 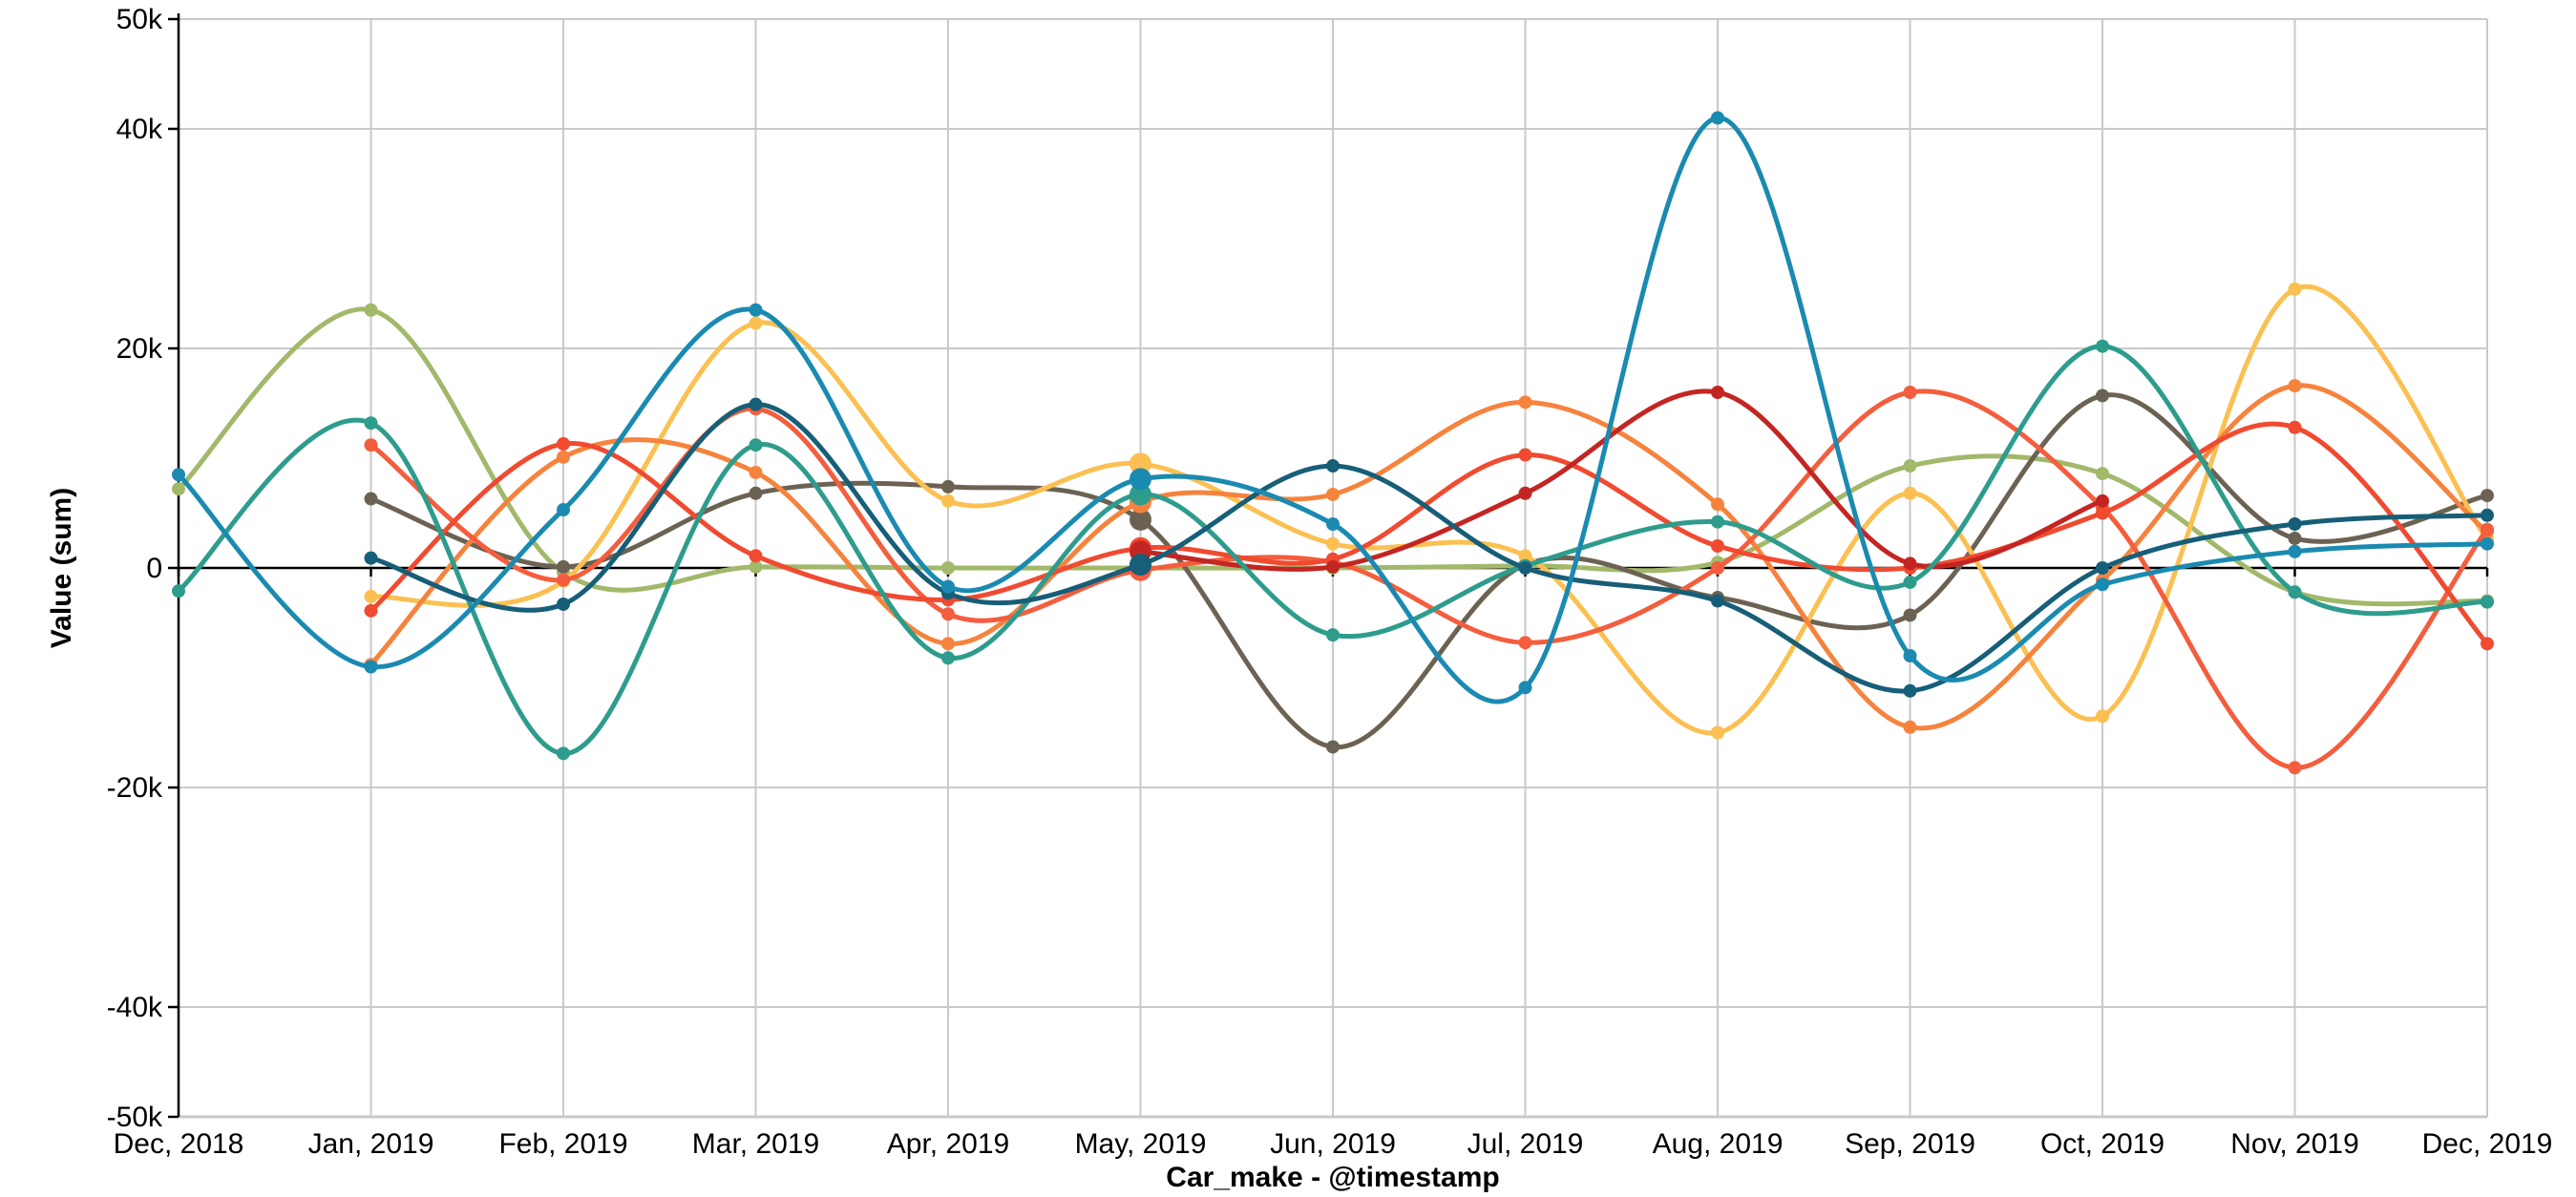 I want to click on series-crimson, so click(x=1619, y=480).